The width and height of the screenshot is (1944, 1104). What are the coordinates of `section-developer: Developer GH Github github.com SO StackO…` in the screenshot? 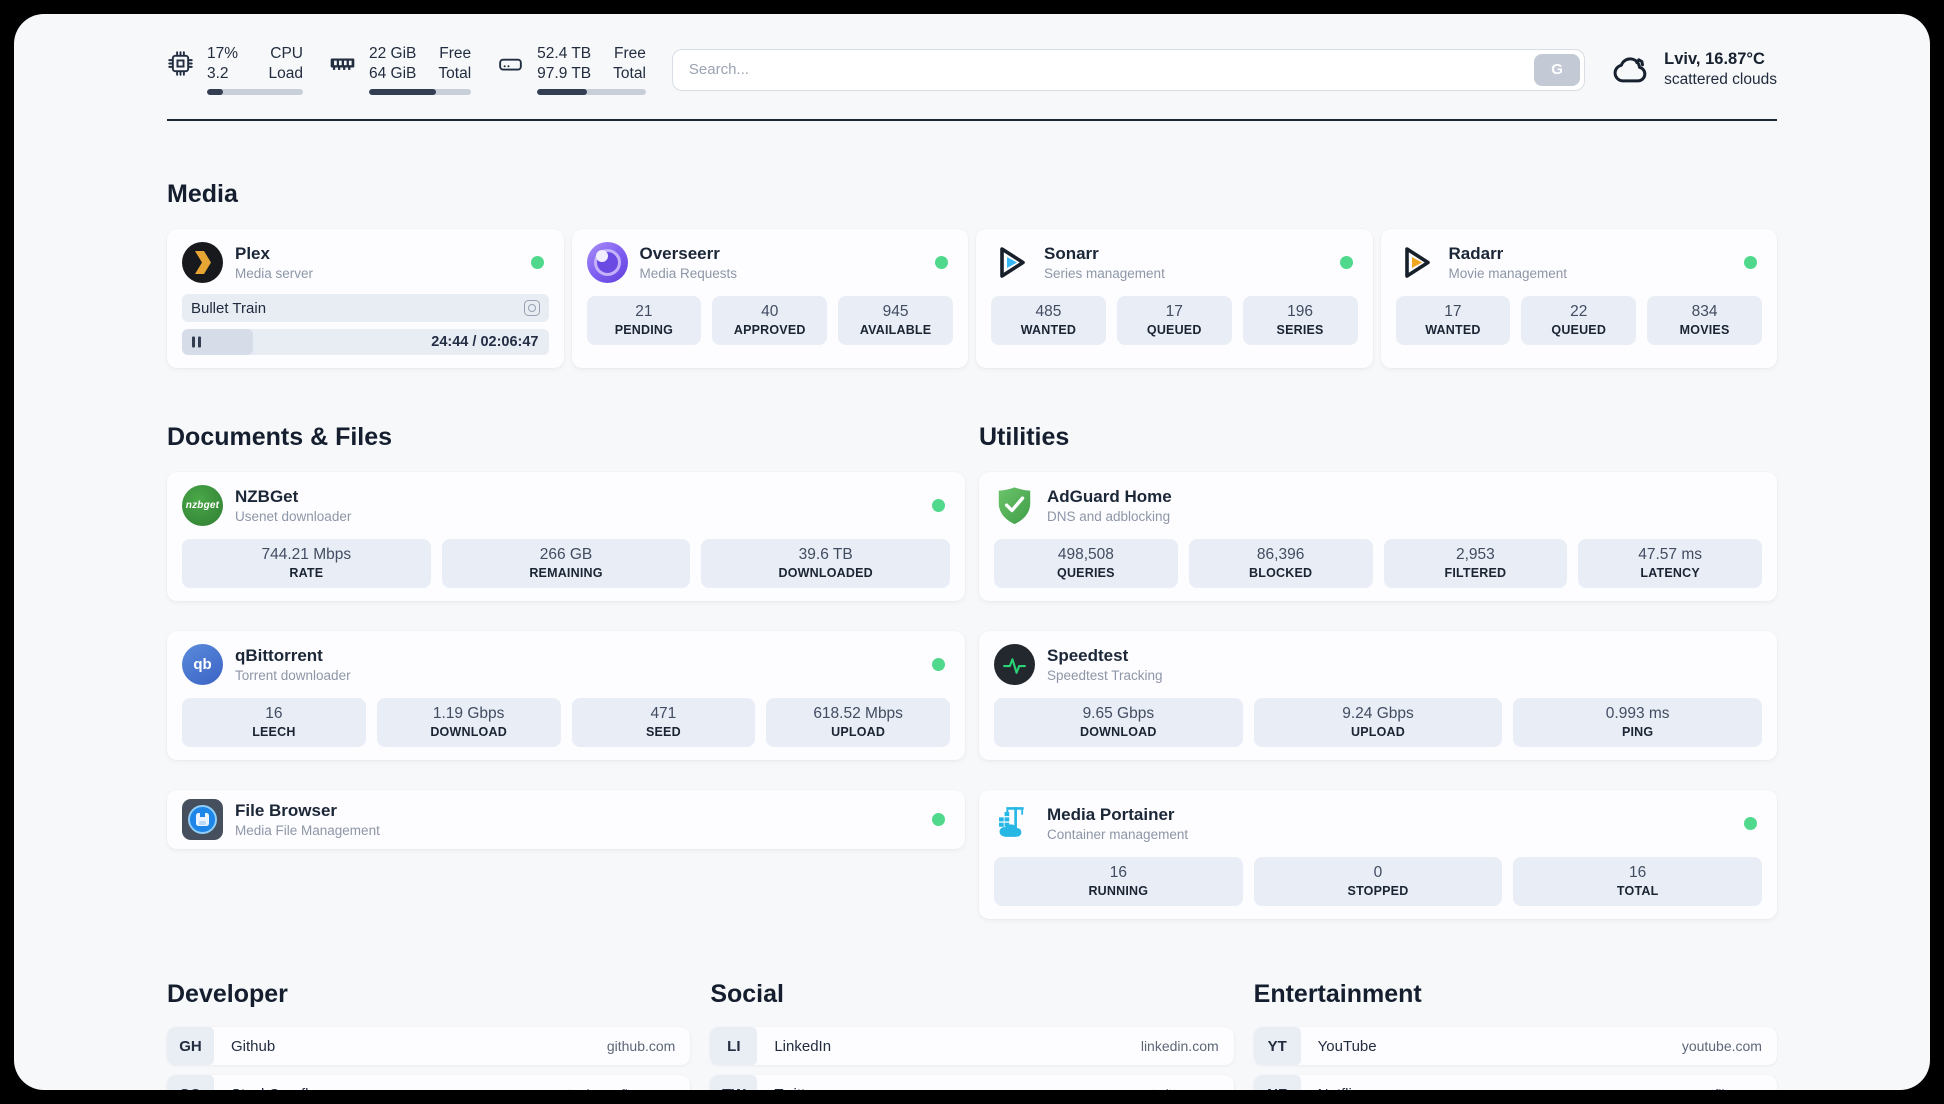 It's located at (429, 1035).